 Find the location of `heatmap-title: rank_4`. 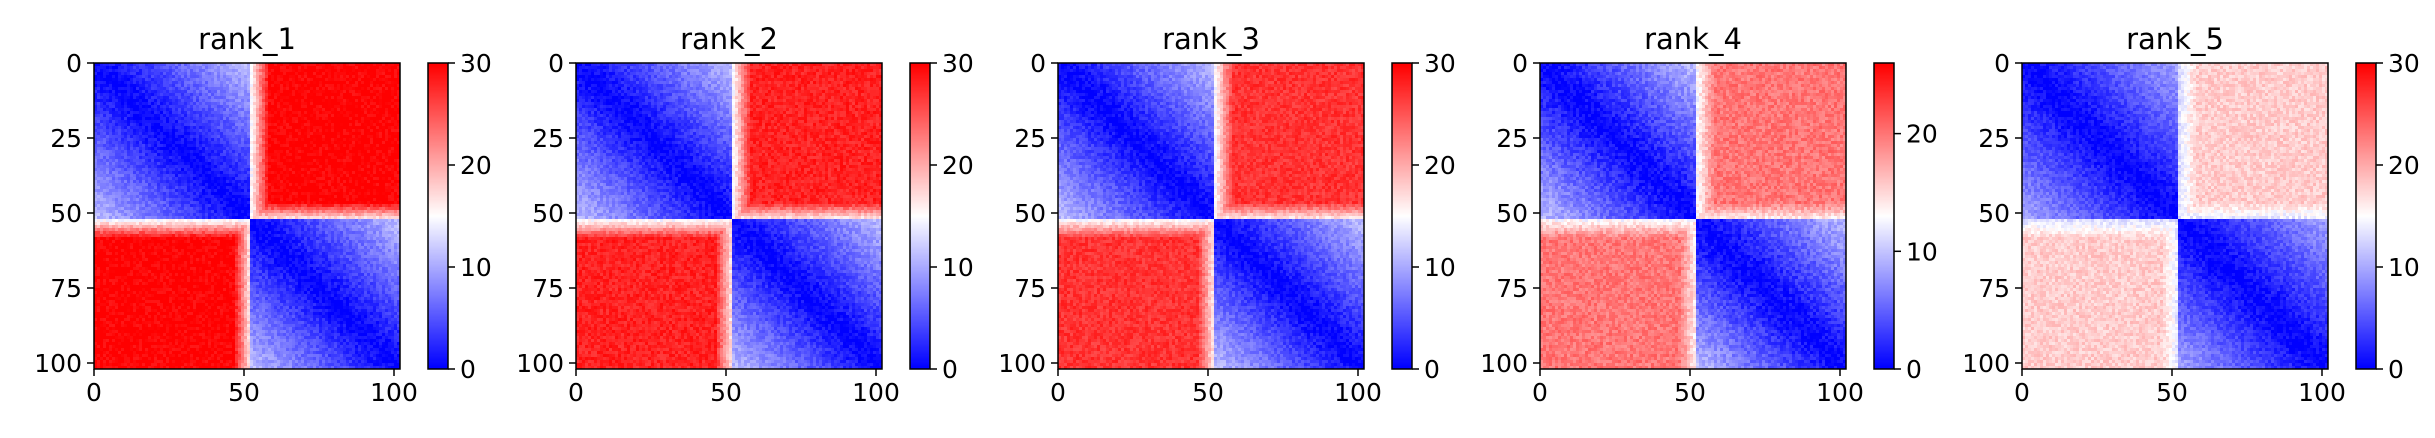

heatmap-title: rank_4 is located at coordinates (1693, 39).